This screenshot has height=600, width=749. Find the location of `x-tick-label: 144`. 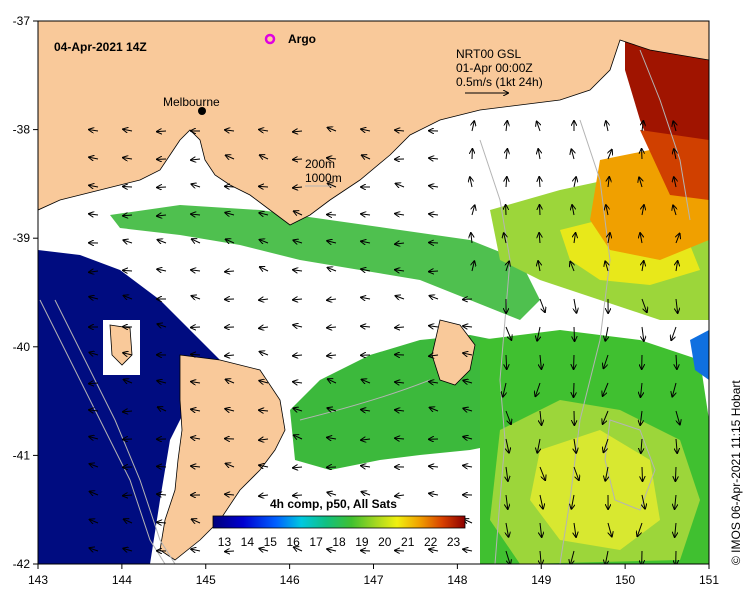

x-tick-label: 144 is located at coordinates (122, 580).